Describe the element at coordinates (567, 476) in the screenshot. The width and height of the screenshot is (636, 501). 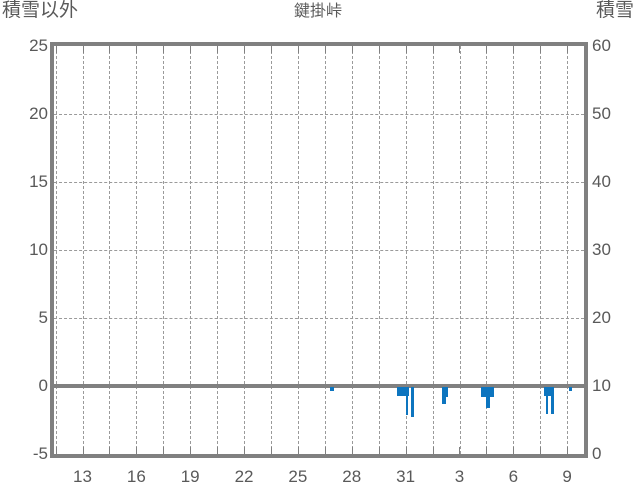
I see `x-tick-label: 9` at that location.